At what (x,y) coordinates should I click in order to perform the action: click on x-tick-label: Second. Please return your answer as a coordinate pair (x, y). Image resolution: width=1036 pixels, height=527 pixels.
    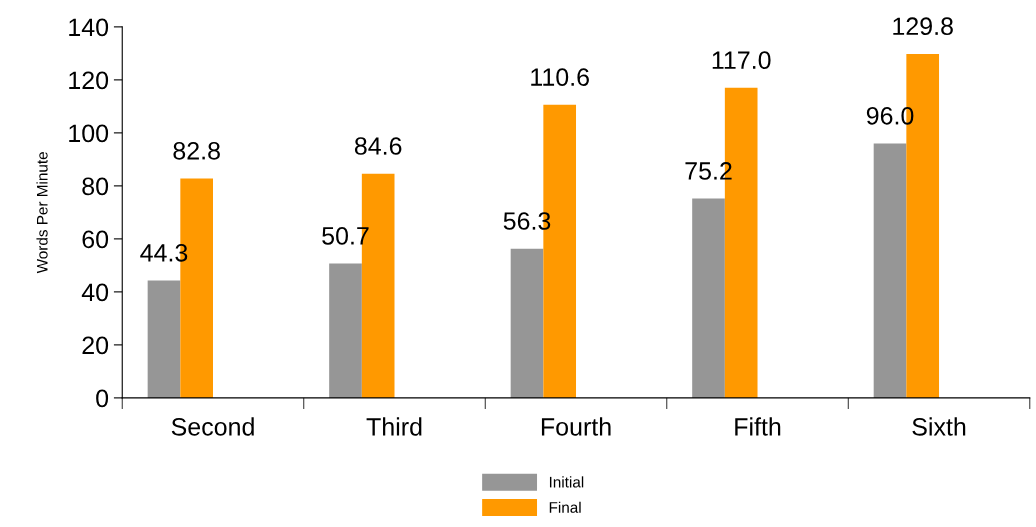
    Looking at the image, I should click on (212, 426).